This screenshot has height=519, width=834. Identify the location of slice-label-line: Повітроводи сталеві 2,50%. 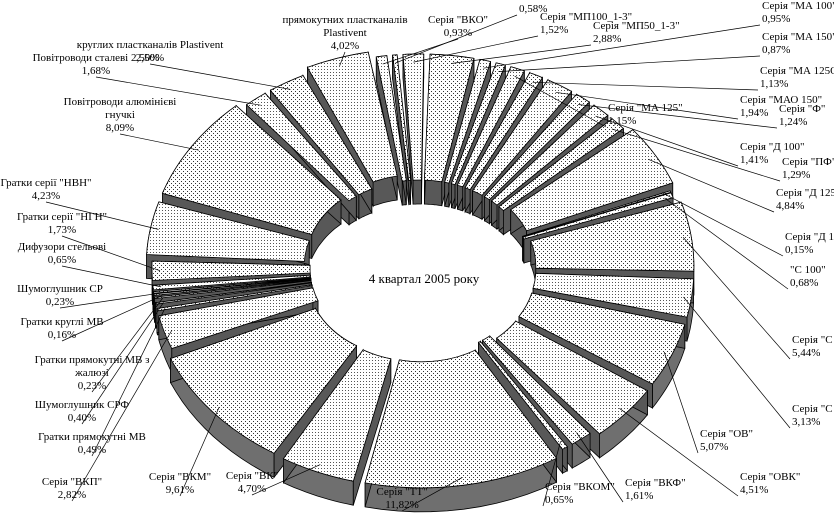
(96, 58).